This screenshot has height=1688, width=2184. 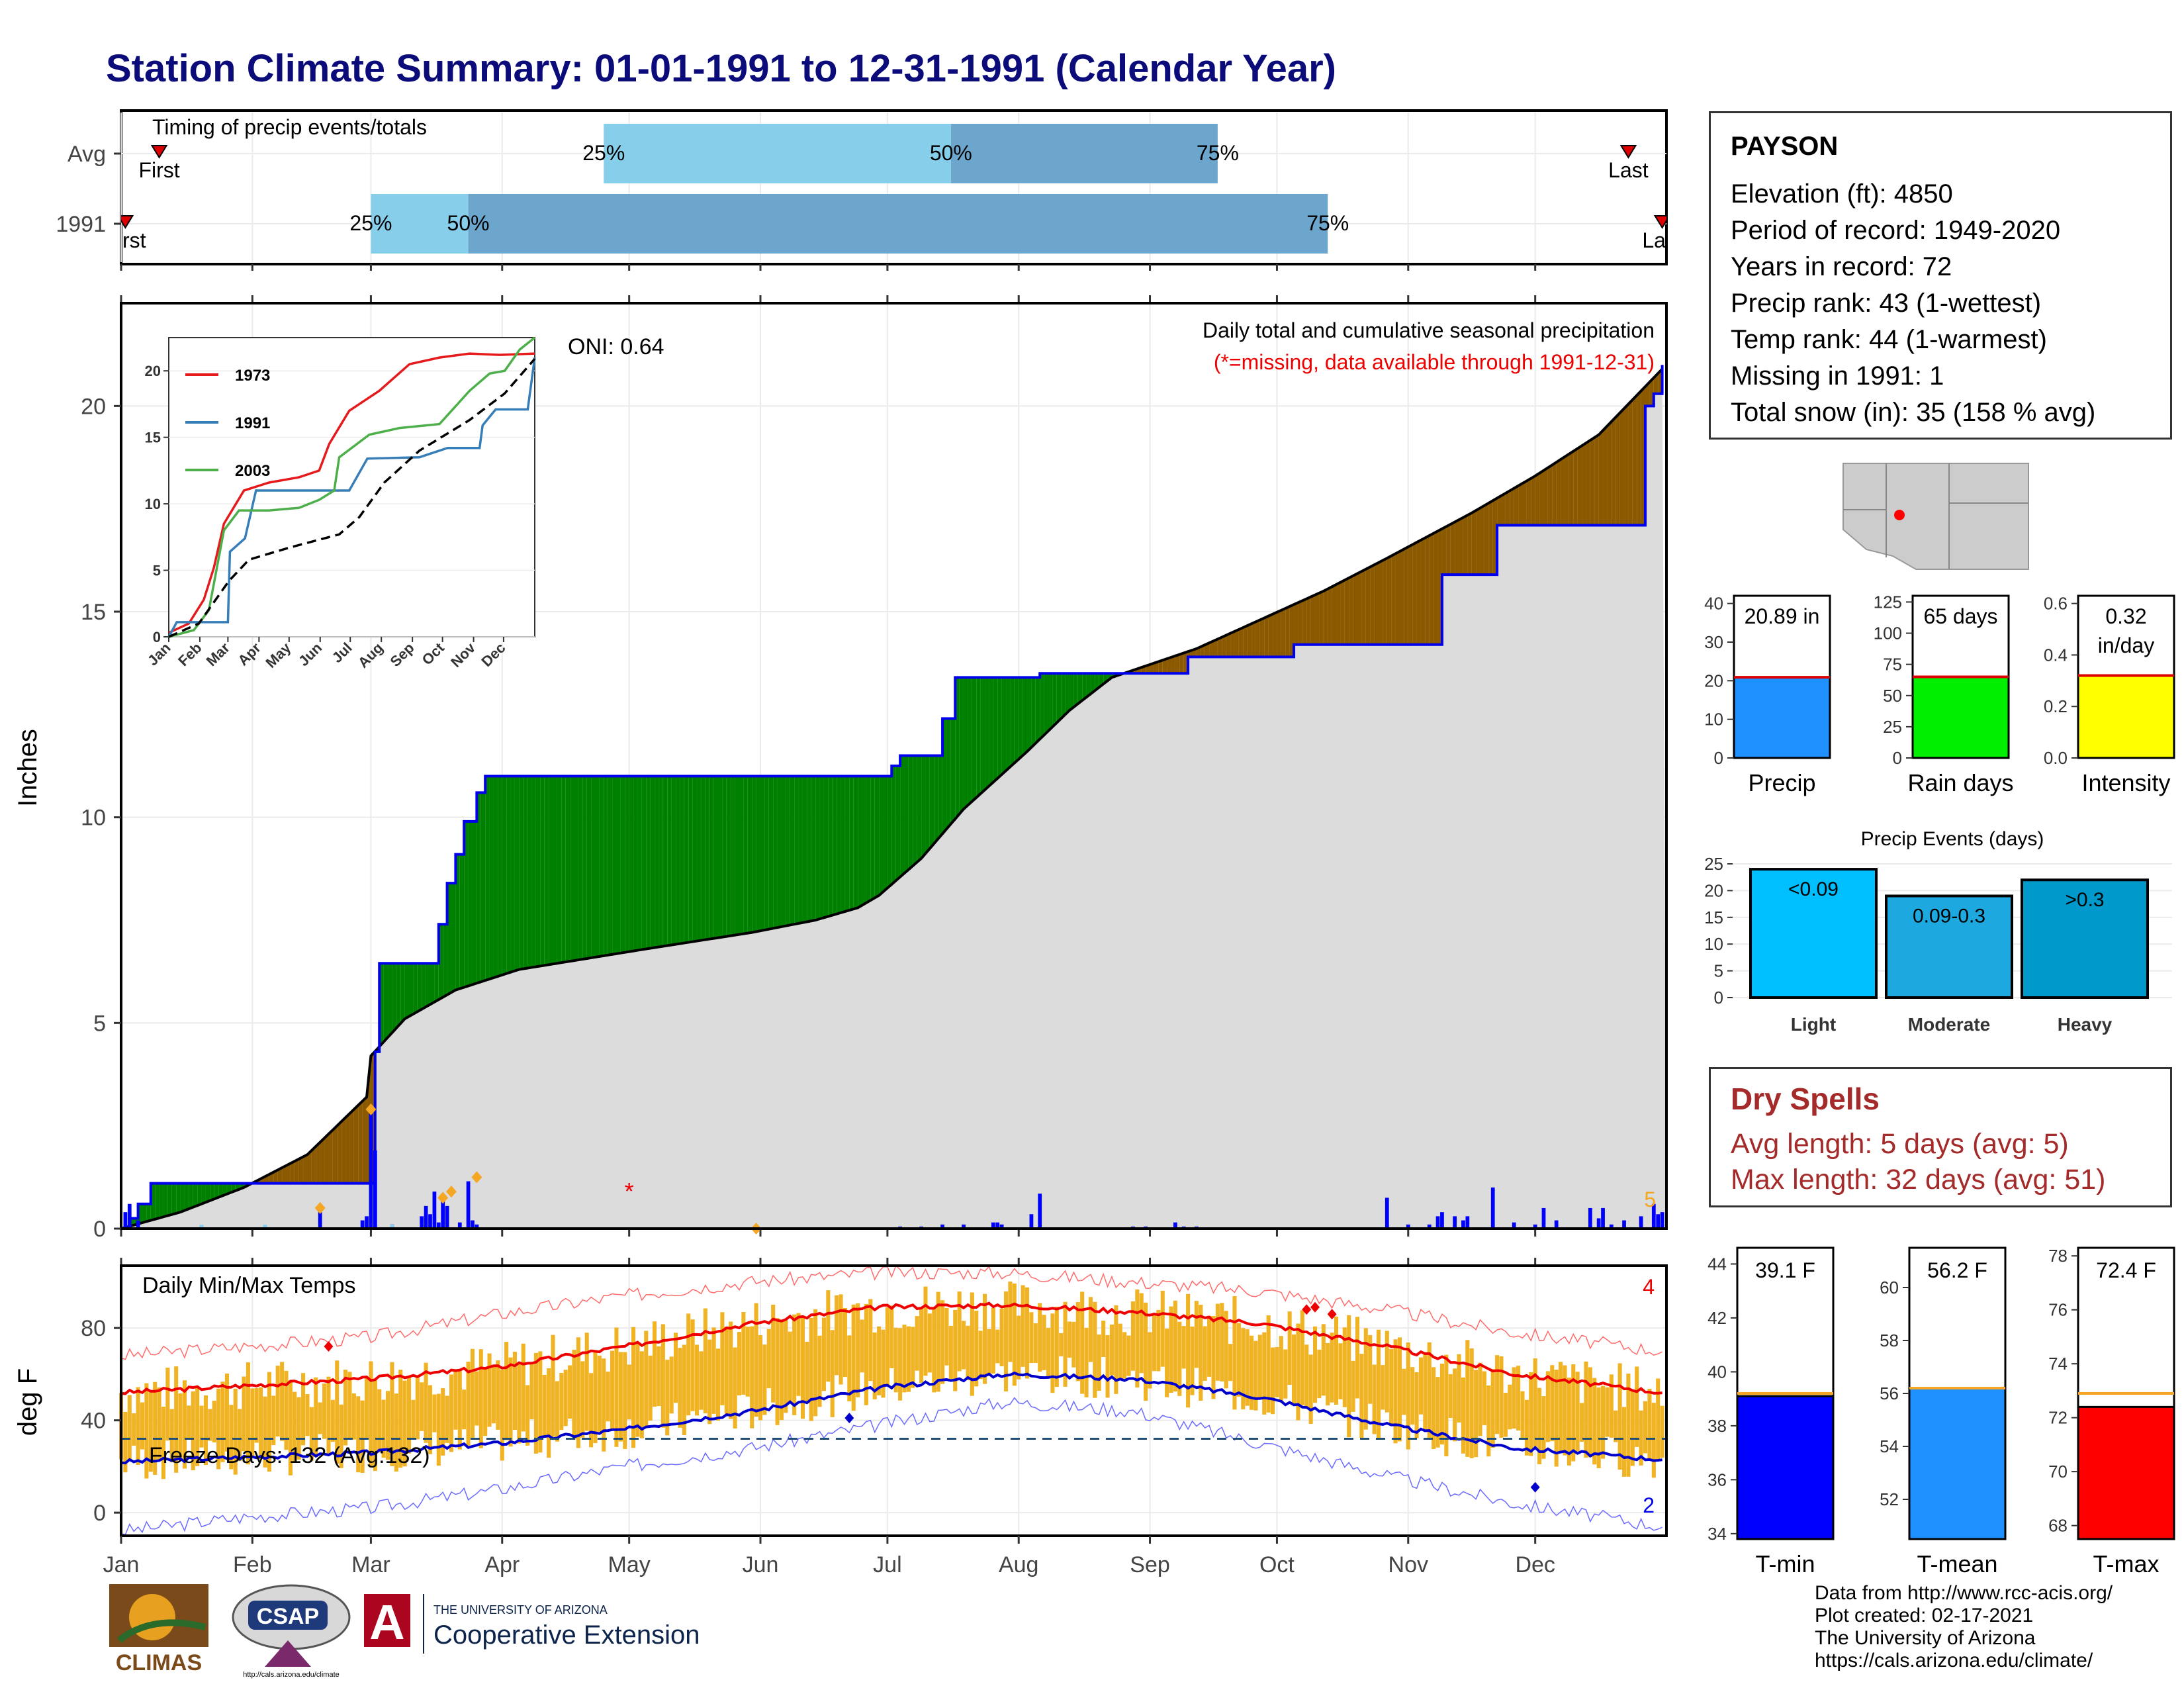 I want to click on daily-precip-bar-light, so click(x=265, y=1227).